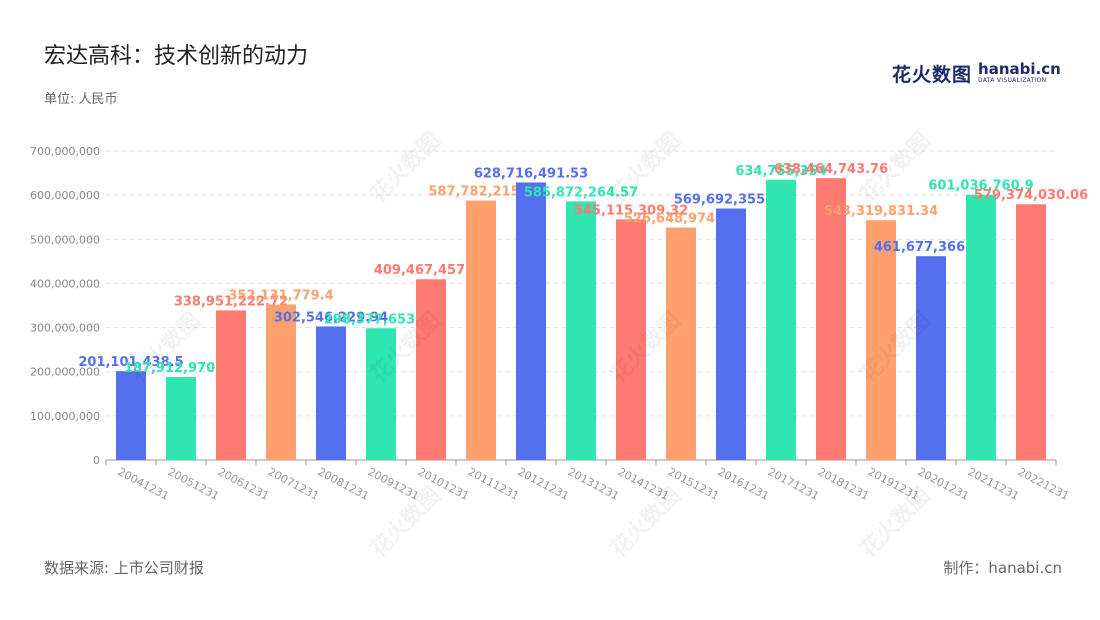 The height and width of the screenshot is (620, 1100). Describe the element at coordinates (65, 151) in the screenshot. I see `y-tick-label: 700,000,000` at that location.